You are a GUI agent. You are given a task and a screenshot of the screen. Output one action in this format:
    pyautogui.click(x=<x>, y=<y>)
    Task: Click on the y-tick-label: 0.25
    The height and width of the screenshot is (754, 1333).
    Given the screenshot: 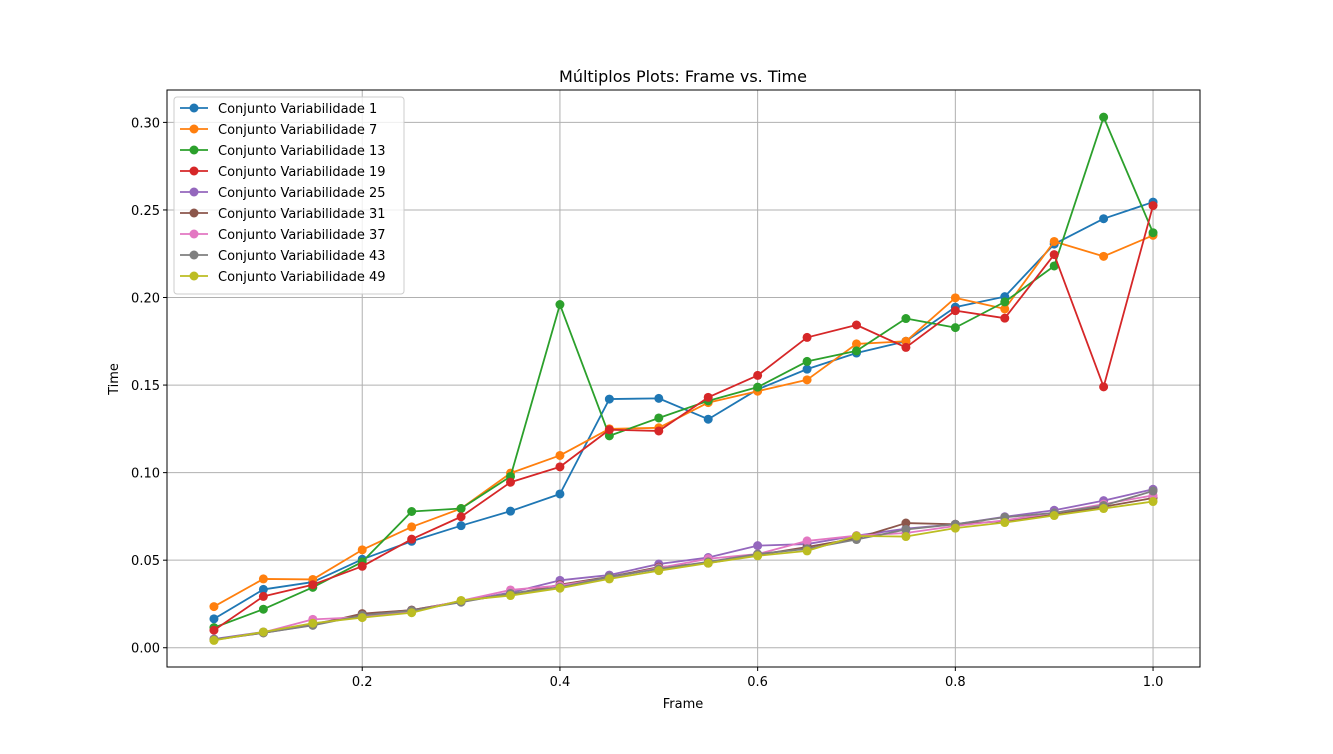 What is the action you would take?
    pyautogui.click(x=145, y=211)
    